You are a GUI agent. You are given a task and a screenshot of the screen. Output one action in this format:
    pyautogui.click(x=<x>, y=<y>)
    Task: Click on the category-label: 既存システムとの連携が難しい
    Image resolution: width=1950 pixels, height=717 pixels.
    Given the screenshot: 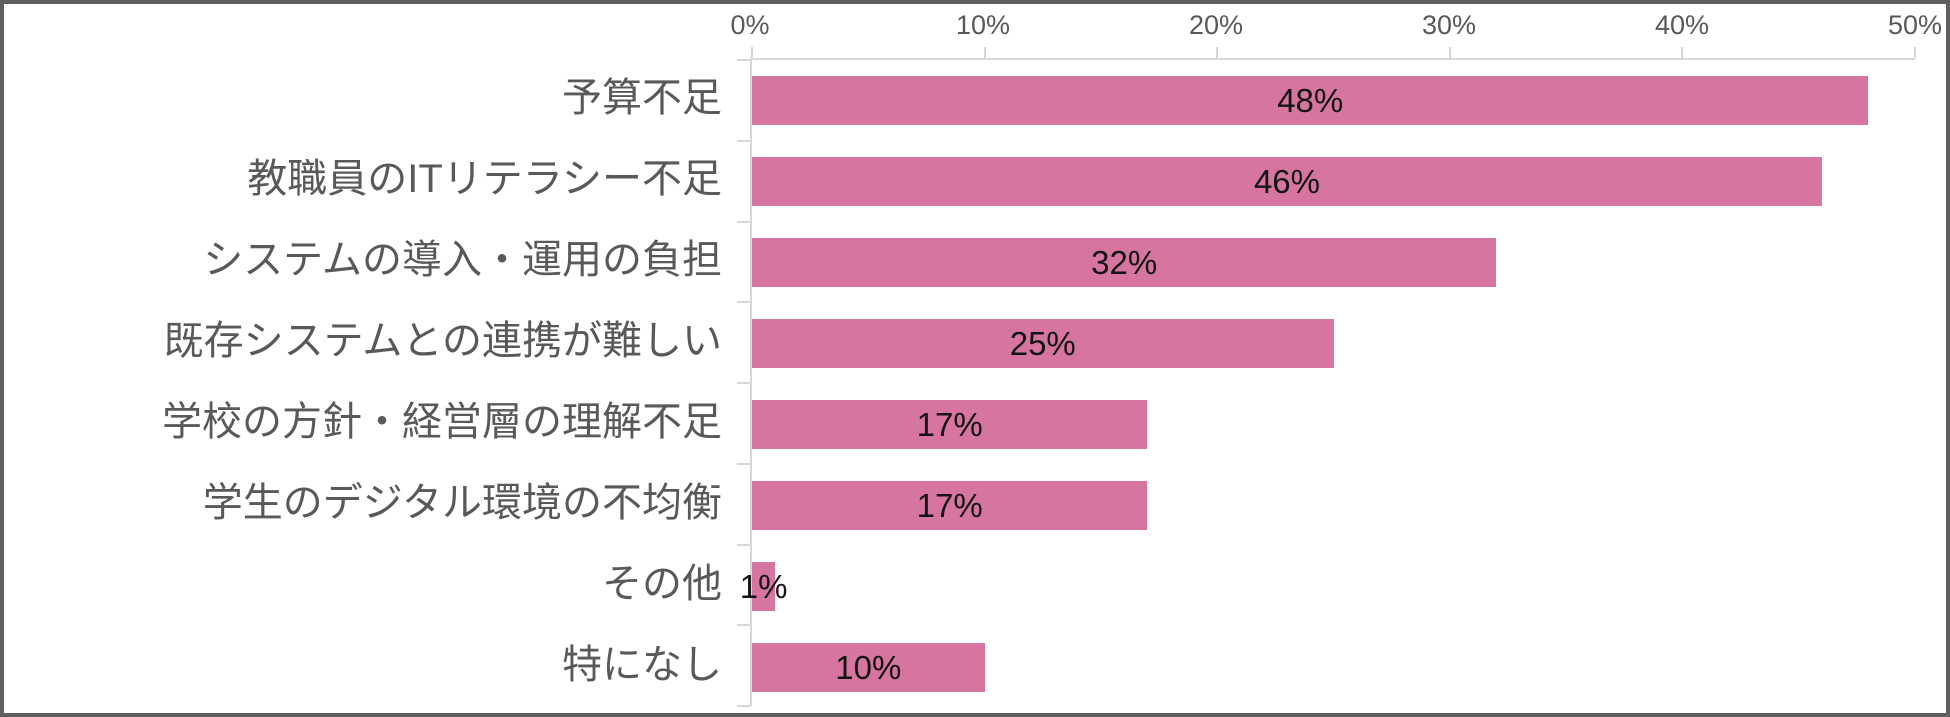 What is the action you would take?
    pyautogui.click(x=442, y=341)
    